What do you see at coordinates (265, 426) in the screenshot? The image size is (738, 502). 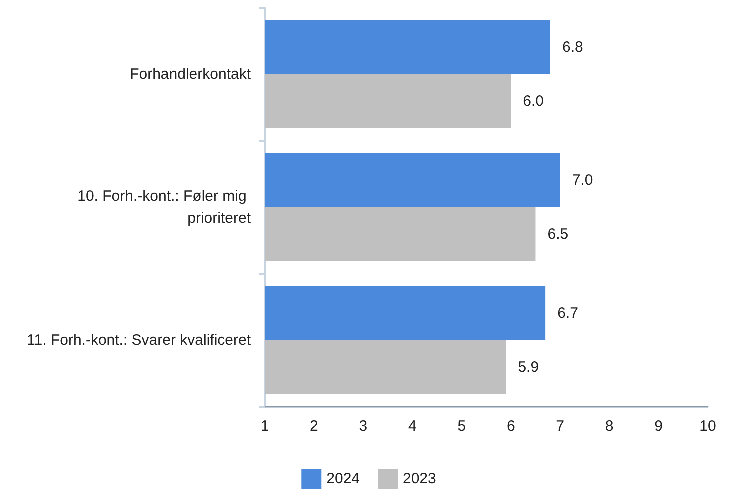 I see `x-tick-label: 1` at bounding box center [265, 426].